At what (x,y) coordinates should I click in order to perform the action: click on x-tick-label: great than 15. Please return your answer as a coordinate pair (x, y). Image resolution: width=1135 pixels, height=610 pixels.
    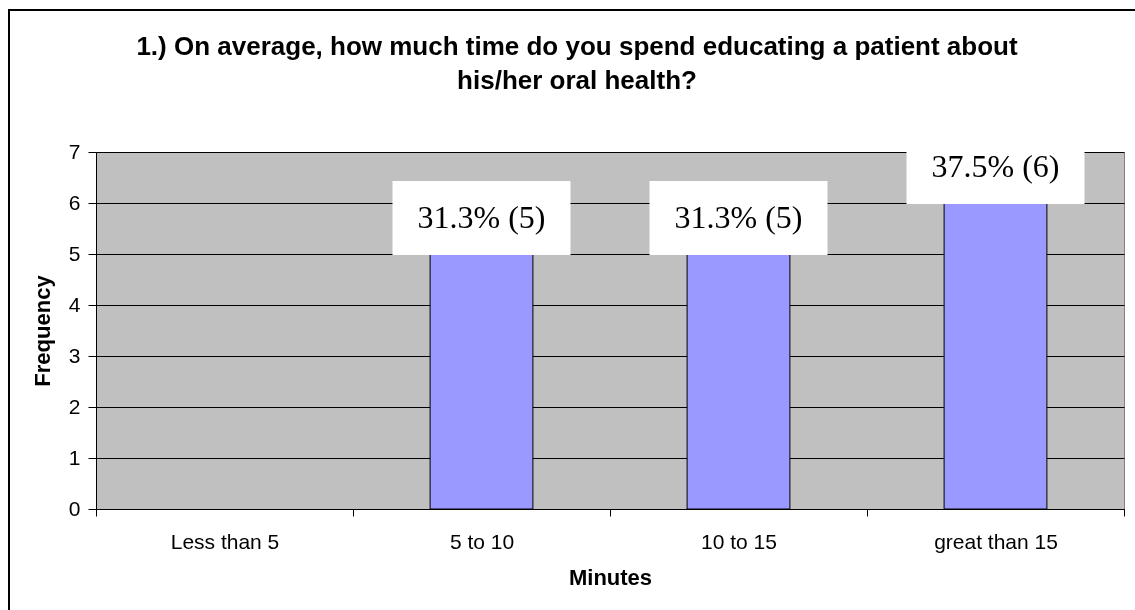
    Looking at the image, I should click on (996, 541).